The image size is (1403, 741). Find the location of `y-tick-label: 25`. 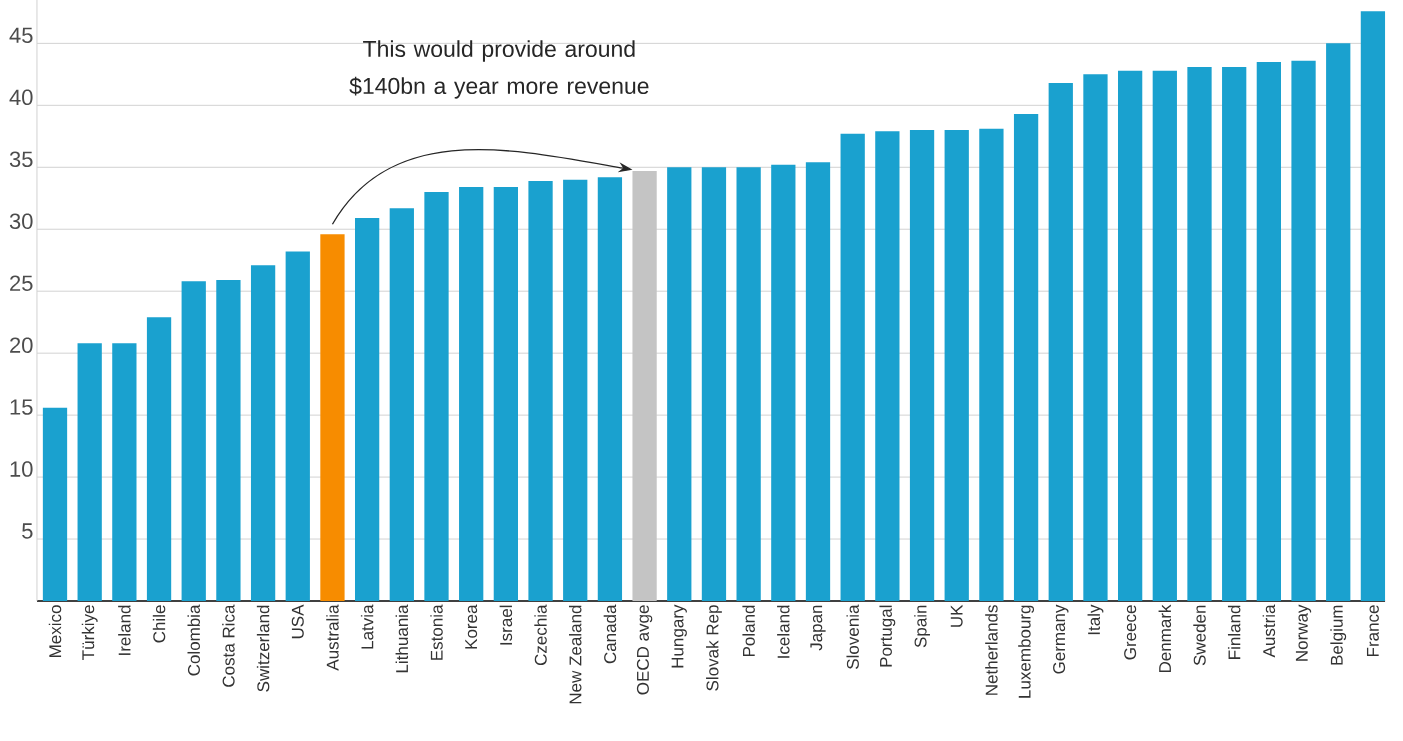

y-tick-label: 25 is located at coordinates (21, 283).